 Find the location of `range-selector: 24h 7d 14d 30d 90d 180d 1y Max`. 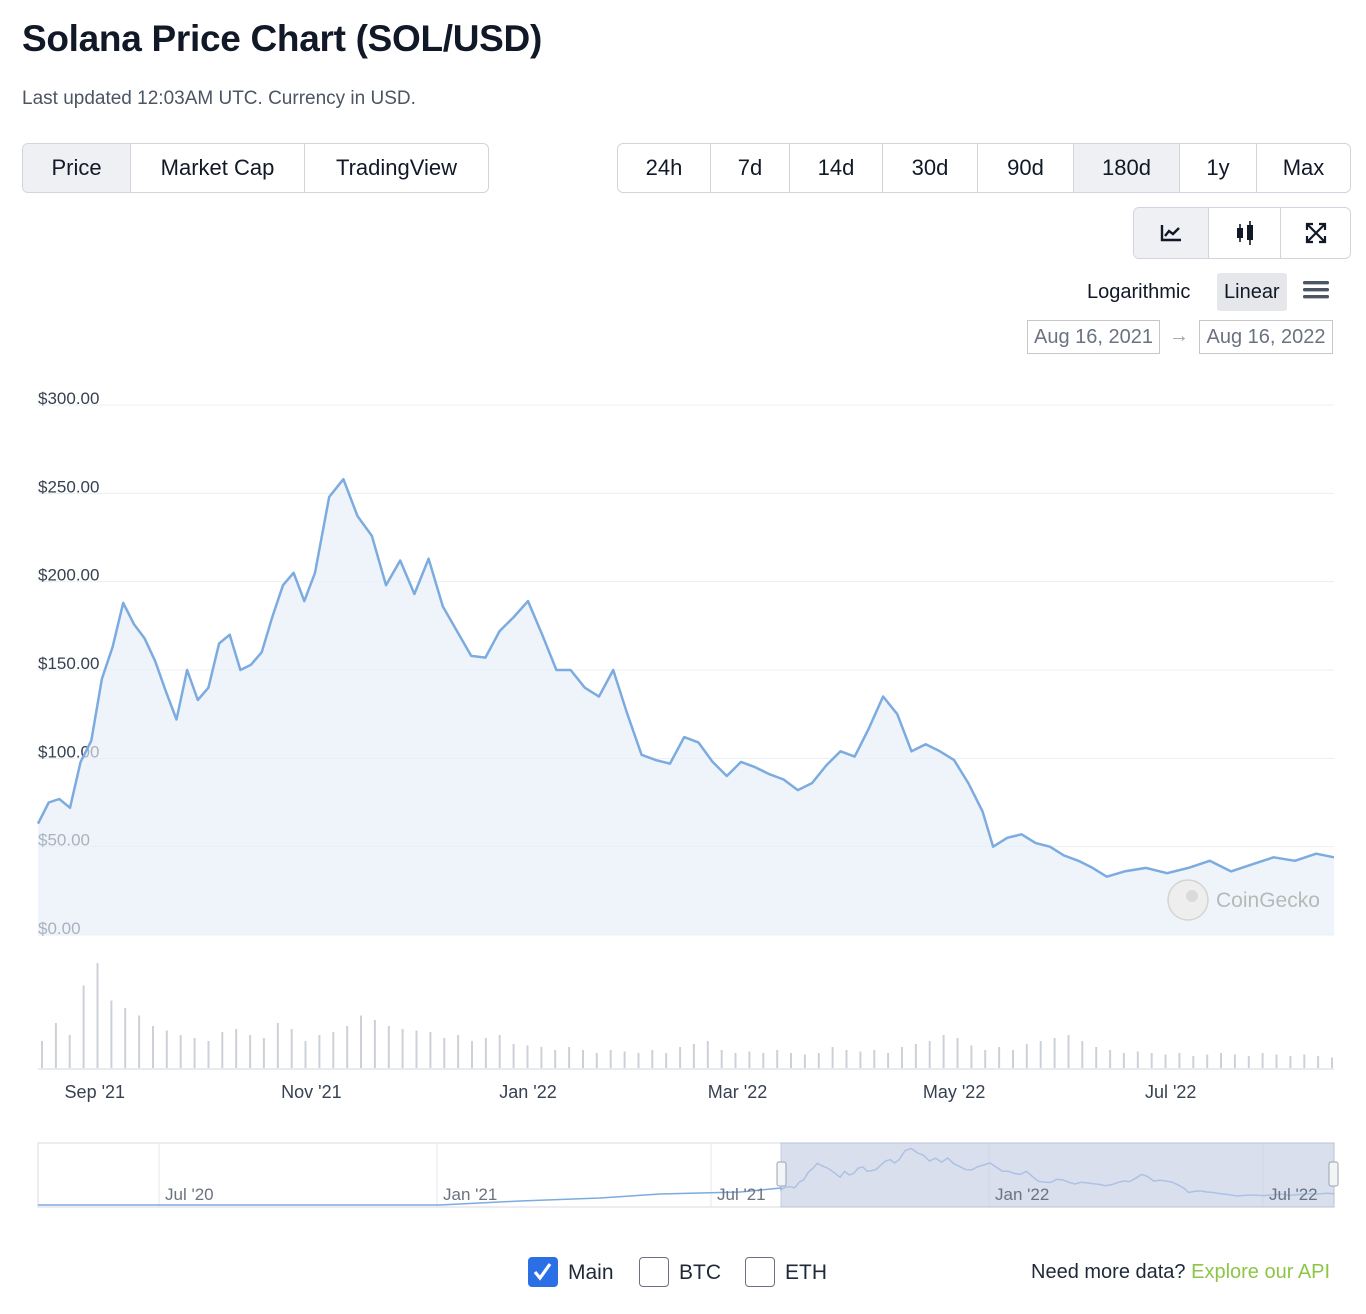

range-selector: 24h 7d 14d 30d 90d 180d 1y Max is located at coordinates (984, 168).